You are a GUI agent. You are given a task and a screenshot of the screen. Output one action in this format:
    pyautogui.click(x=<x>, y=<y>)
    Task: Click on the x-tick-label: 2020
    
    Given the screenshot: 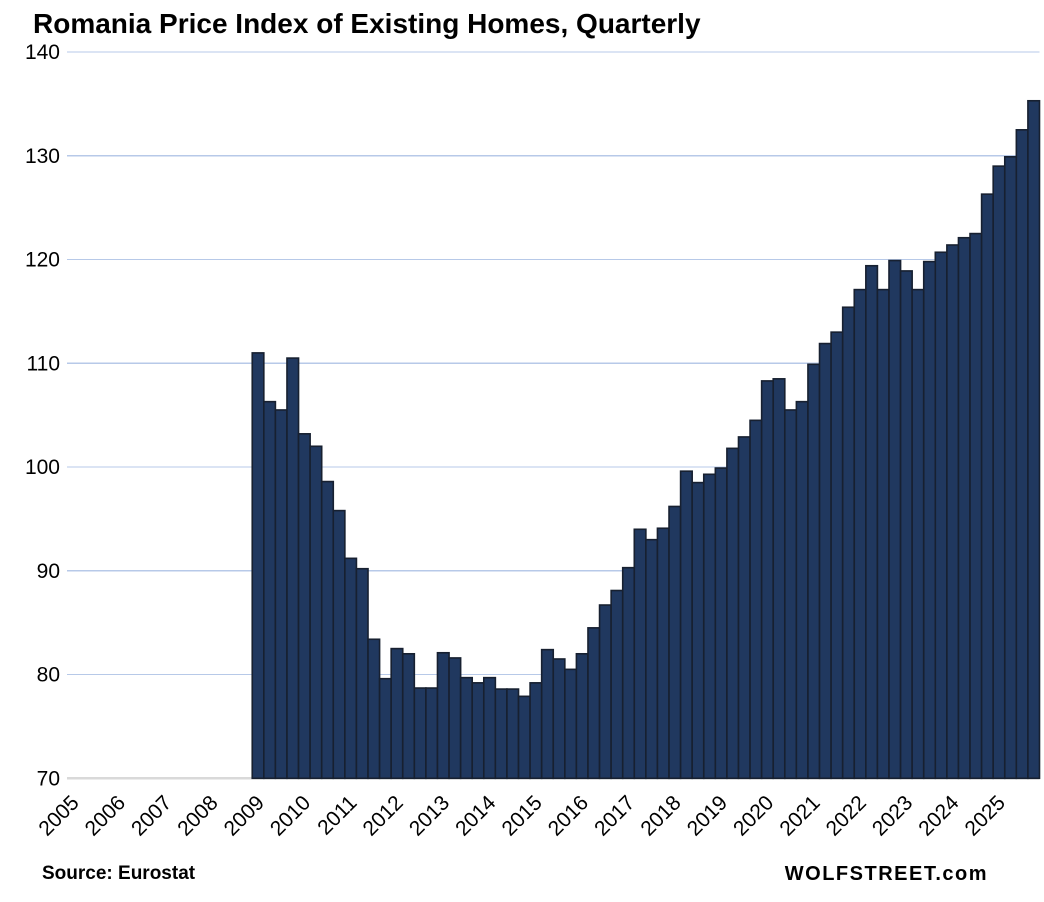 What is the action you would take?
    pyautogui.click(x=753, y=815)
    